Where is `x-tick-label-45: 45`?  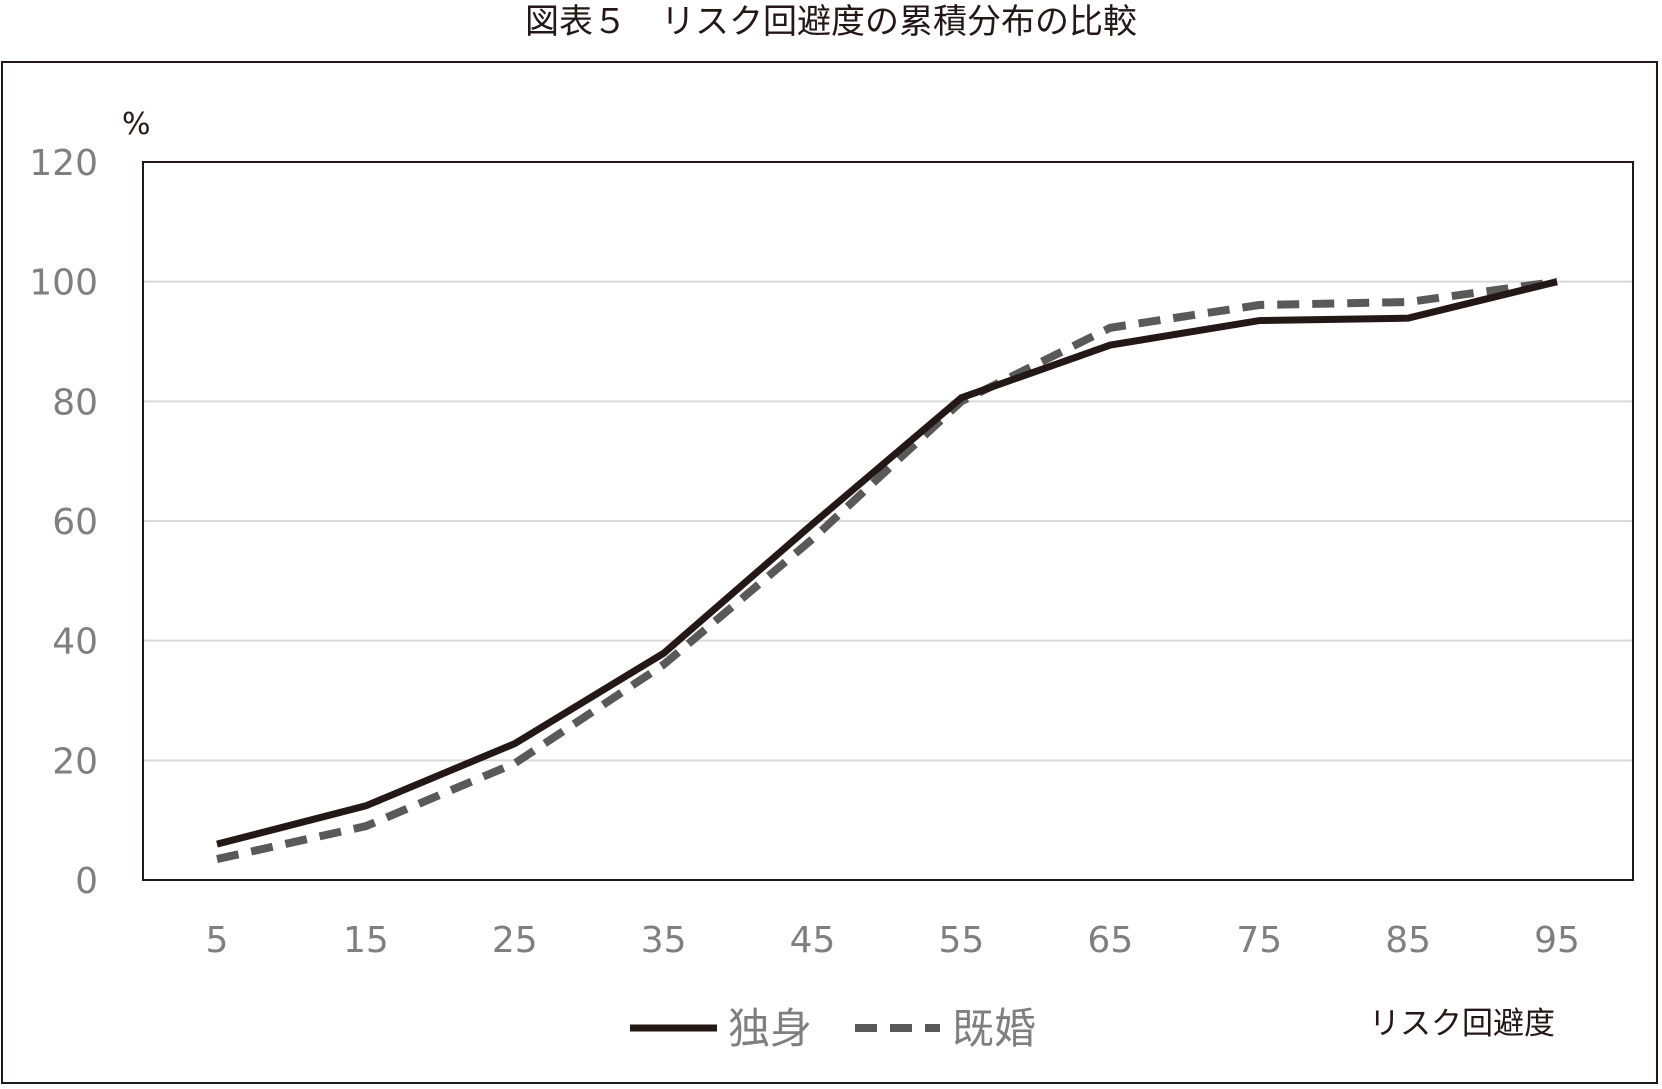
x-tick-label-45: 45 is located at coordinates (813, 940).